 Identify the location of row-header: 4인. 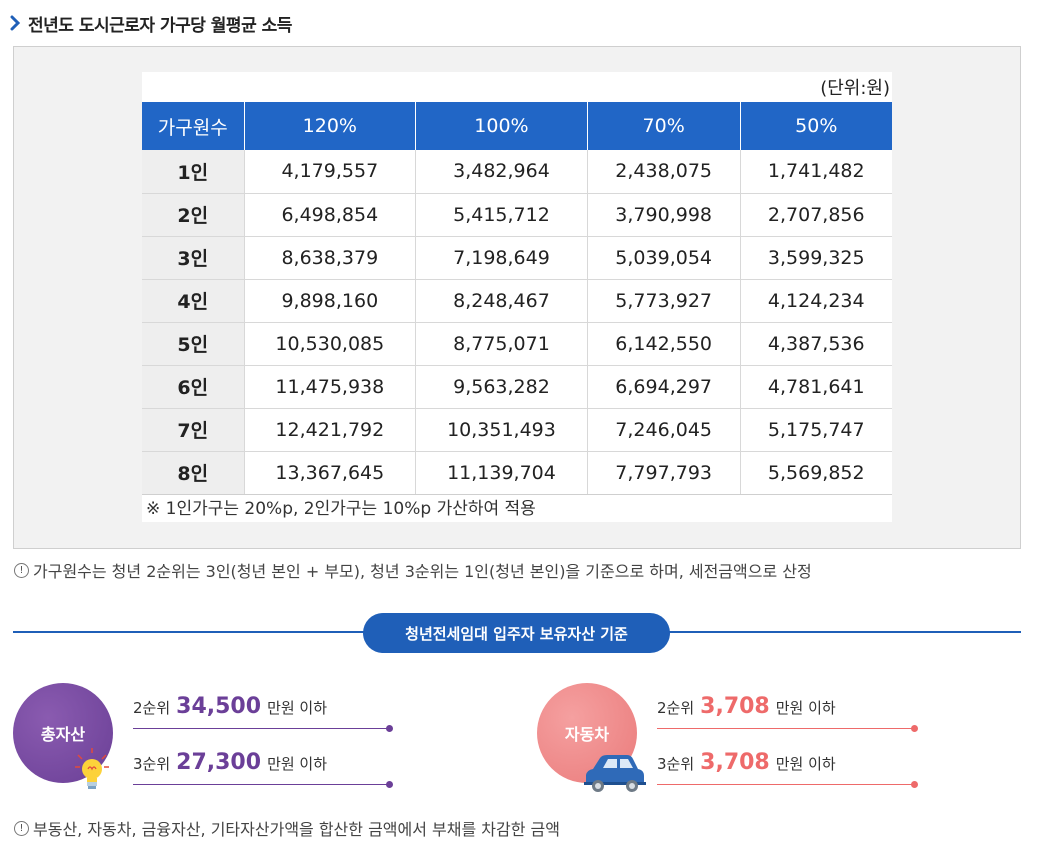
(193, 301).